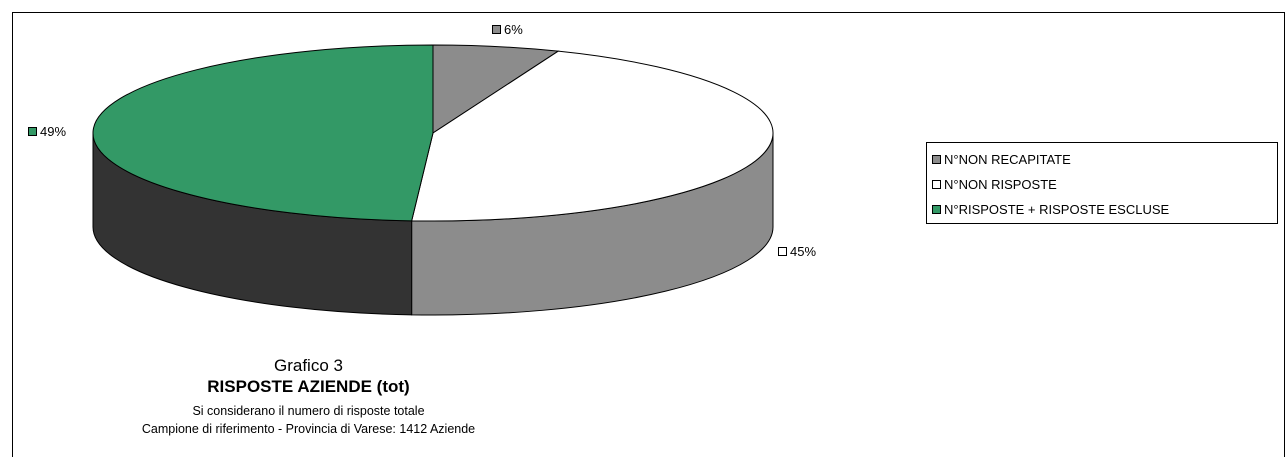 This screenshot has height=457, width=1285. I want to click on slice-label-text: 49%, so click(53, 131).